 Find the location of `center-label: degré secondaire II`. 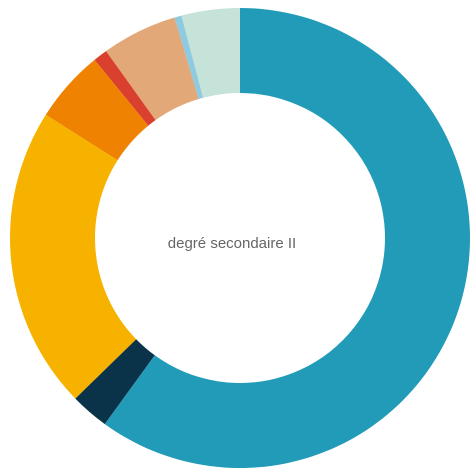

center-label: degré secondaire II is located at coordinates (232, 243).